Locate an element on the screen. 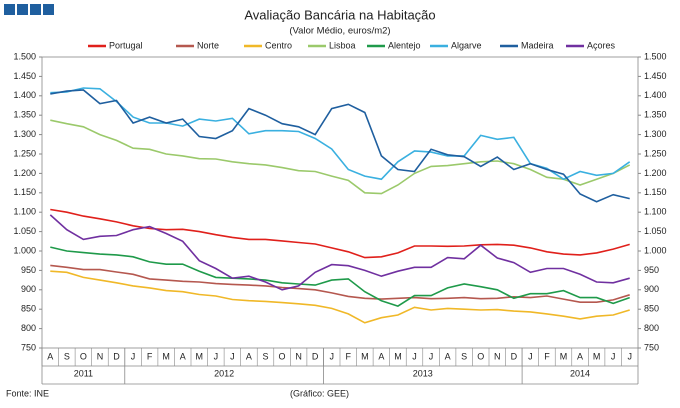  legend-label: Norte is located at coordinates (208, 45).